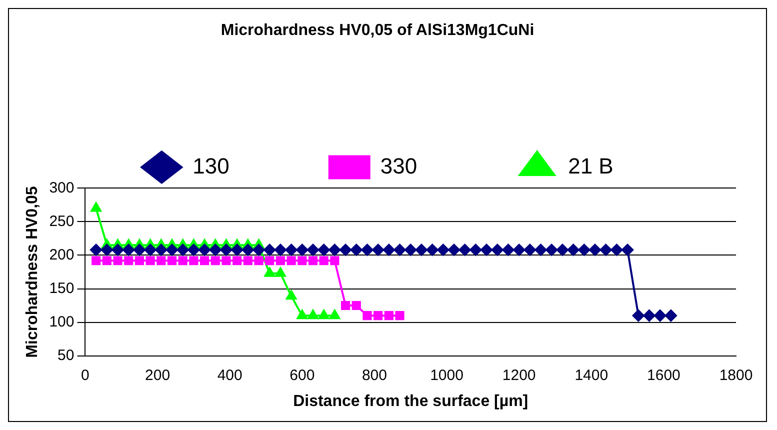 The width and height of the screenshot is (777, 430). Describe the element at coordinates (85, 375) in the screenshot. I see `x-tick-label: 0` at that location.